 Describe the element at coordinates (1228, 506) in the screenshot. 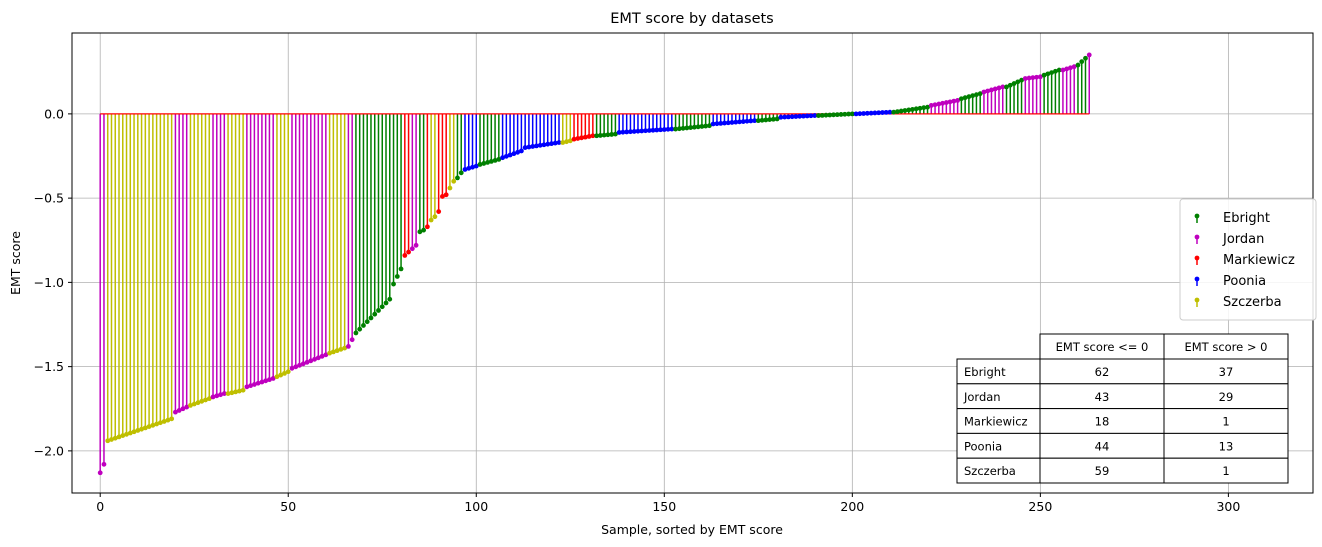

I see `x-tick-label: 300` at that location.